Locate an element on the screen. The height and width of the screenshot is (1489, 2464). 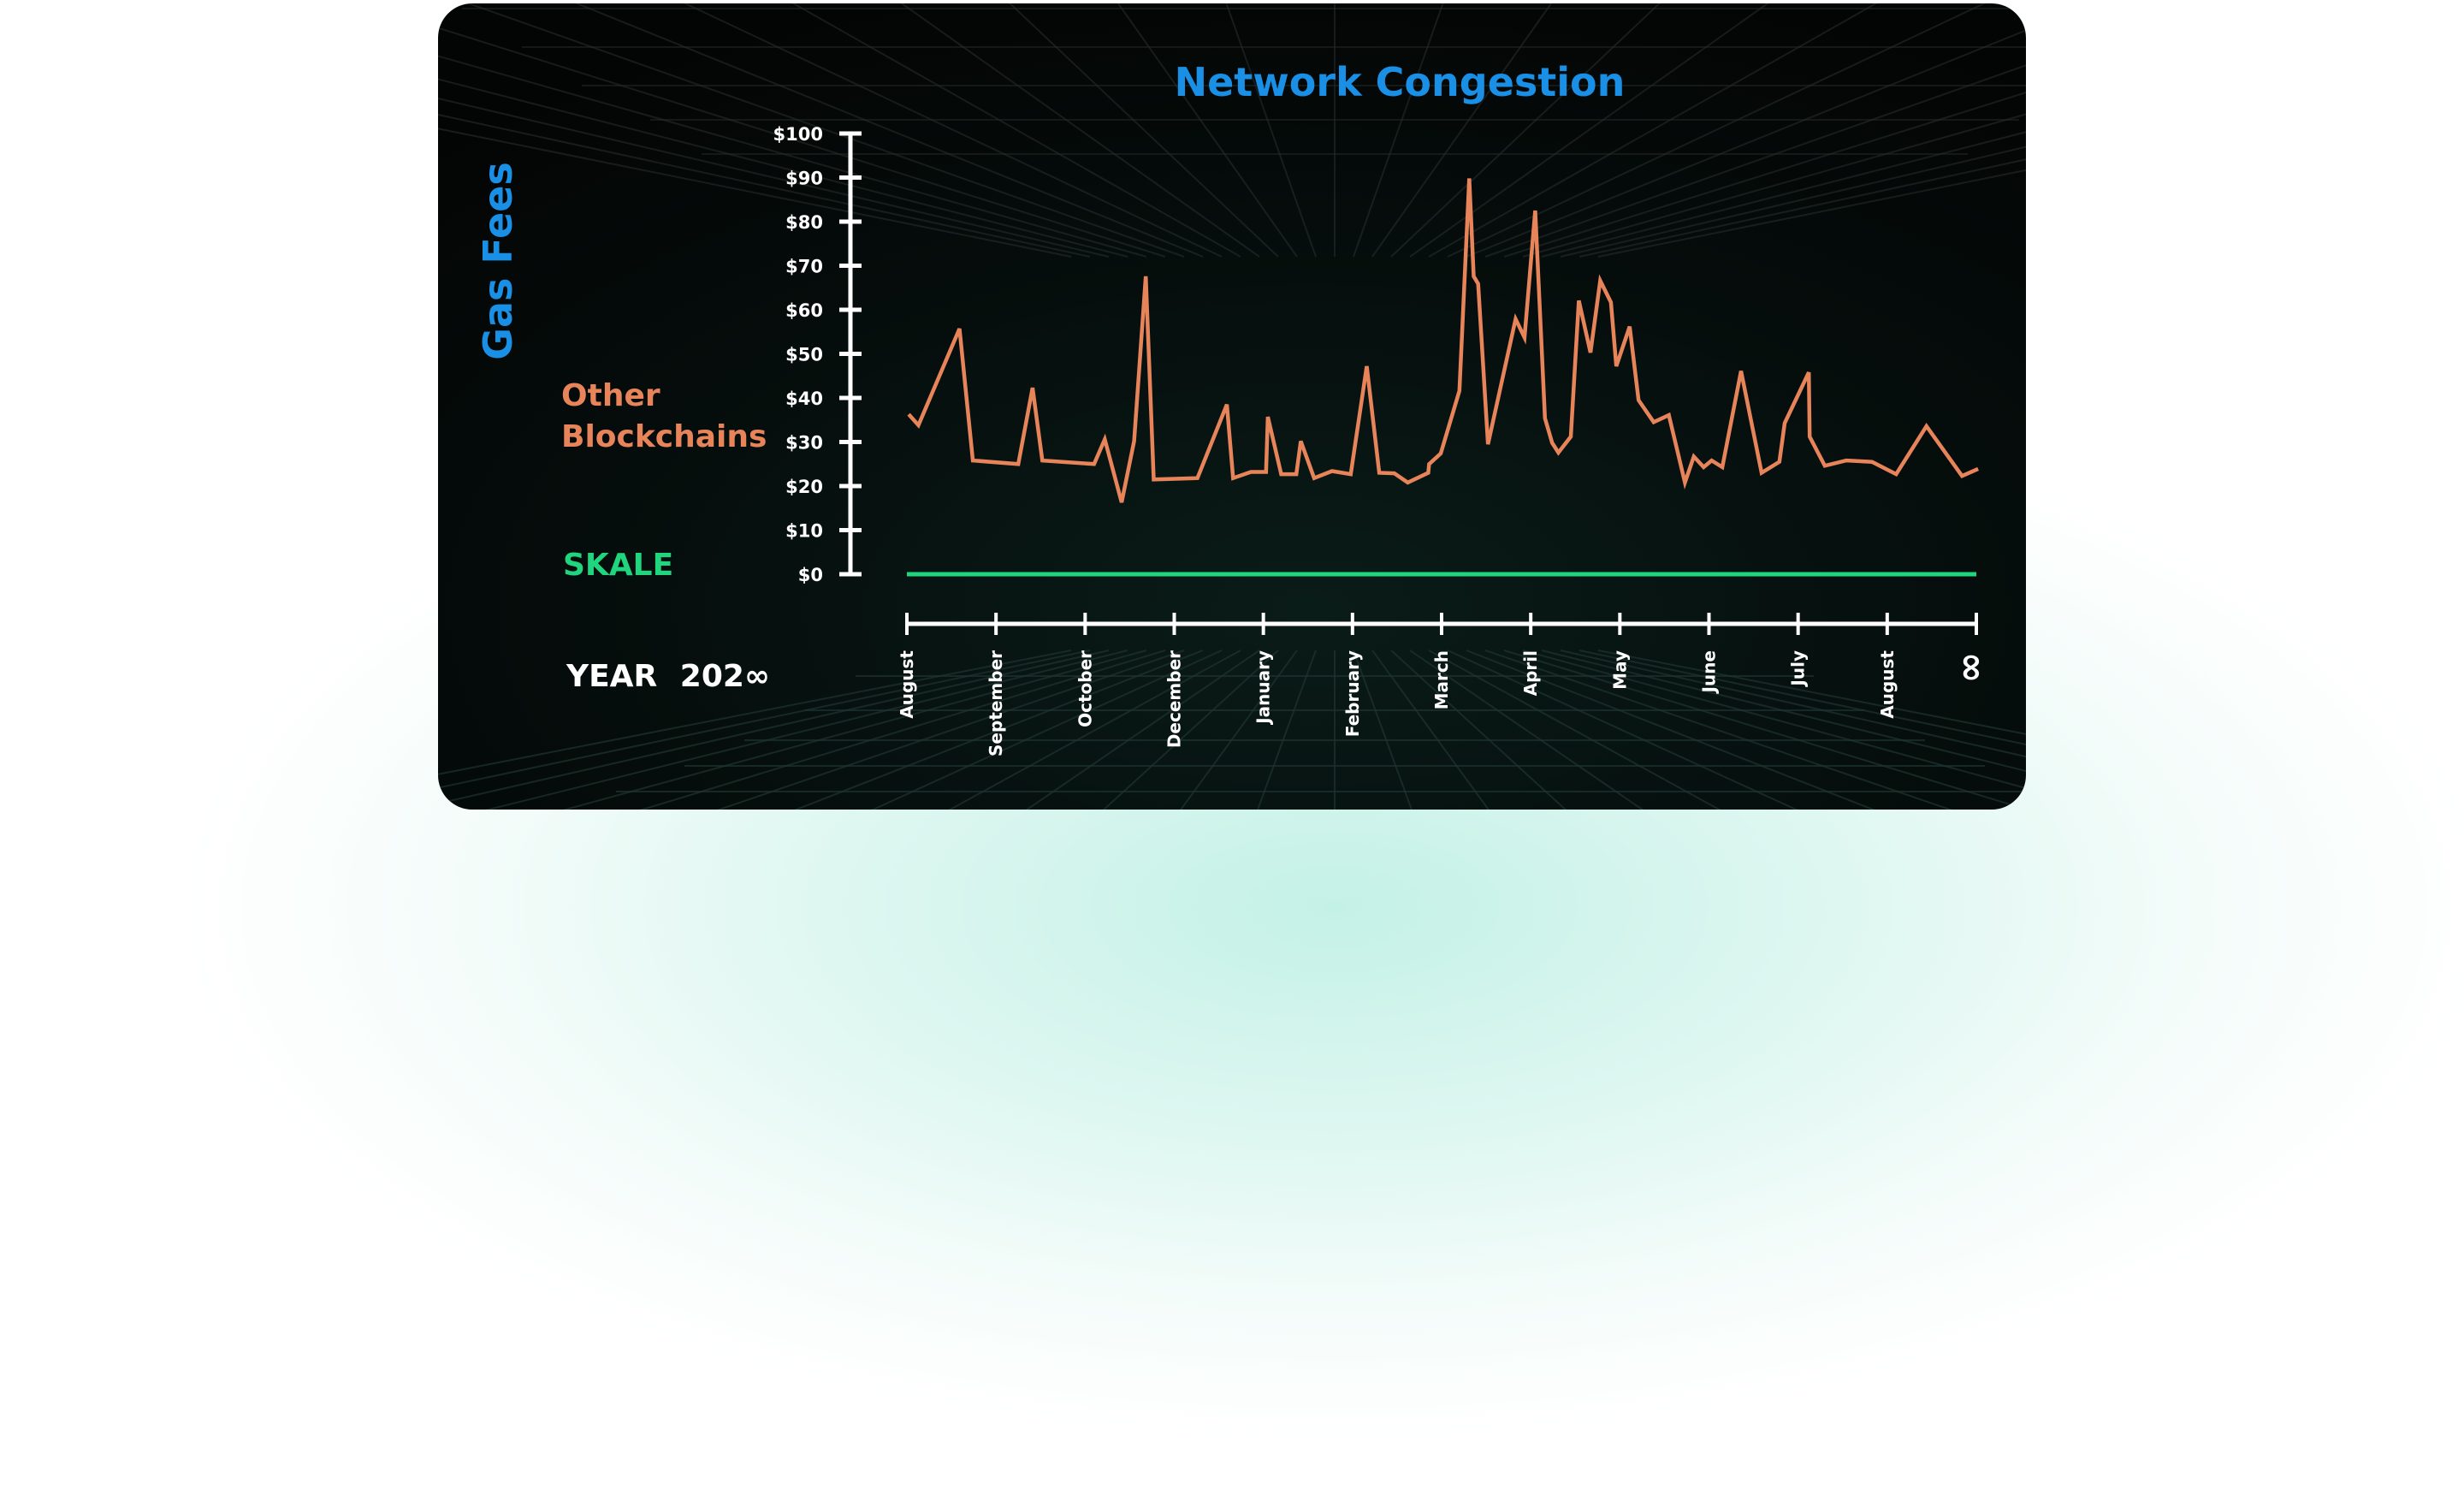
x-axis-label: YEAR 202∞ is located at coordinates (668, 676).